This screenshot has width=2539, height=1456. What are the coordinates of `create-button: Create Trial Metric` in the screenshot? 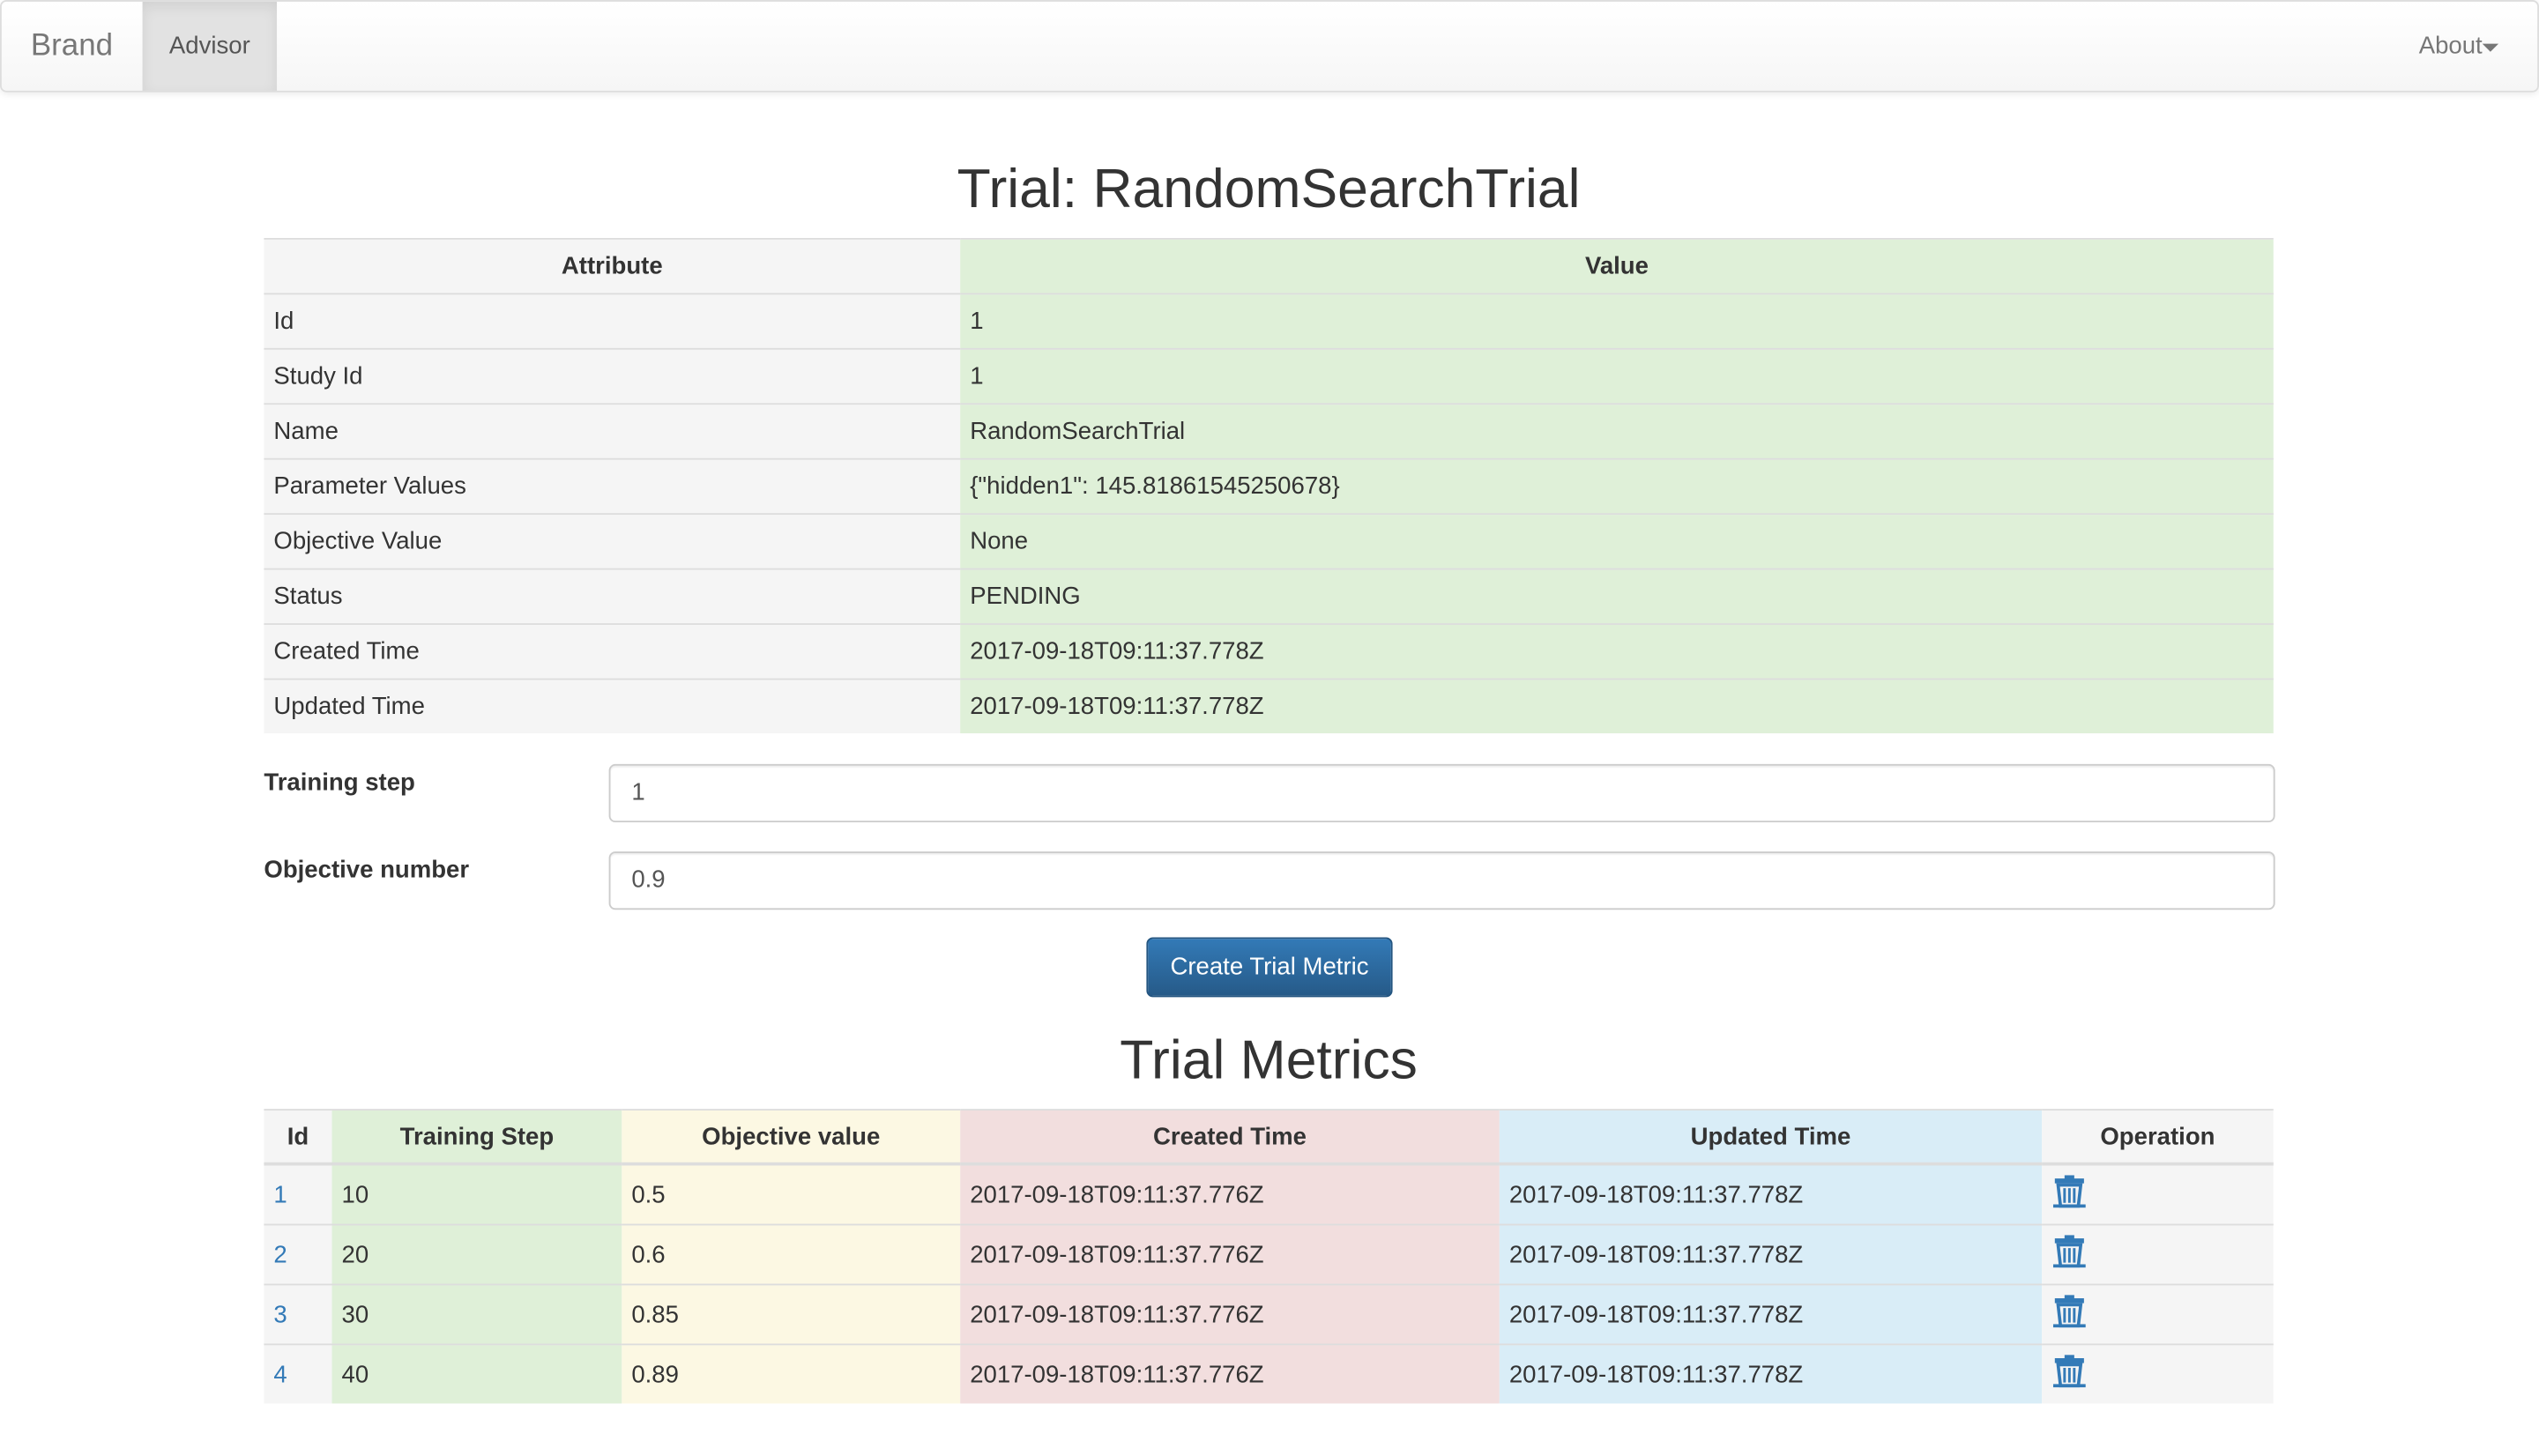 It's located at (1269, 967).